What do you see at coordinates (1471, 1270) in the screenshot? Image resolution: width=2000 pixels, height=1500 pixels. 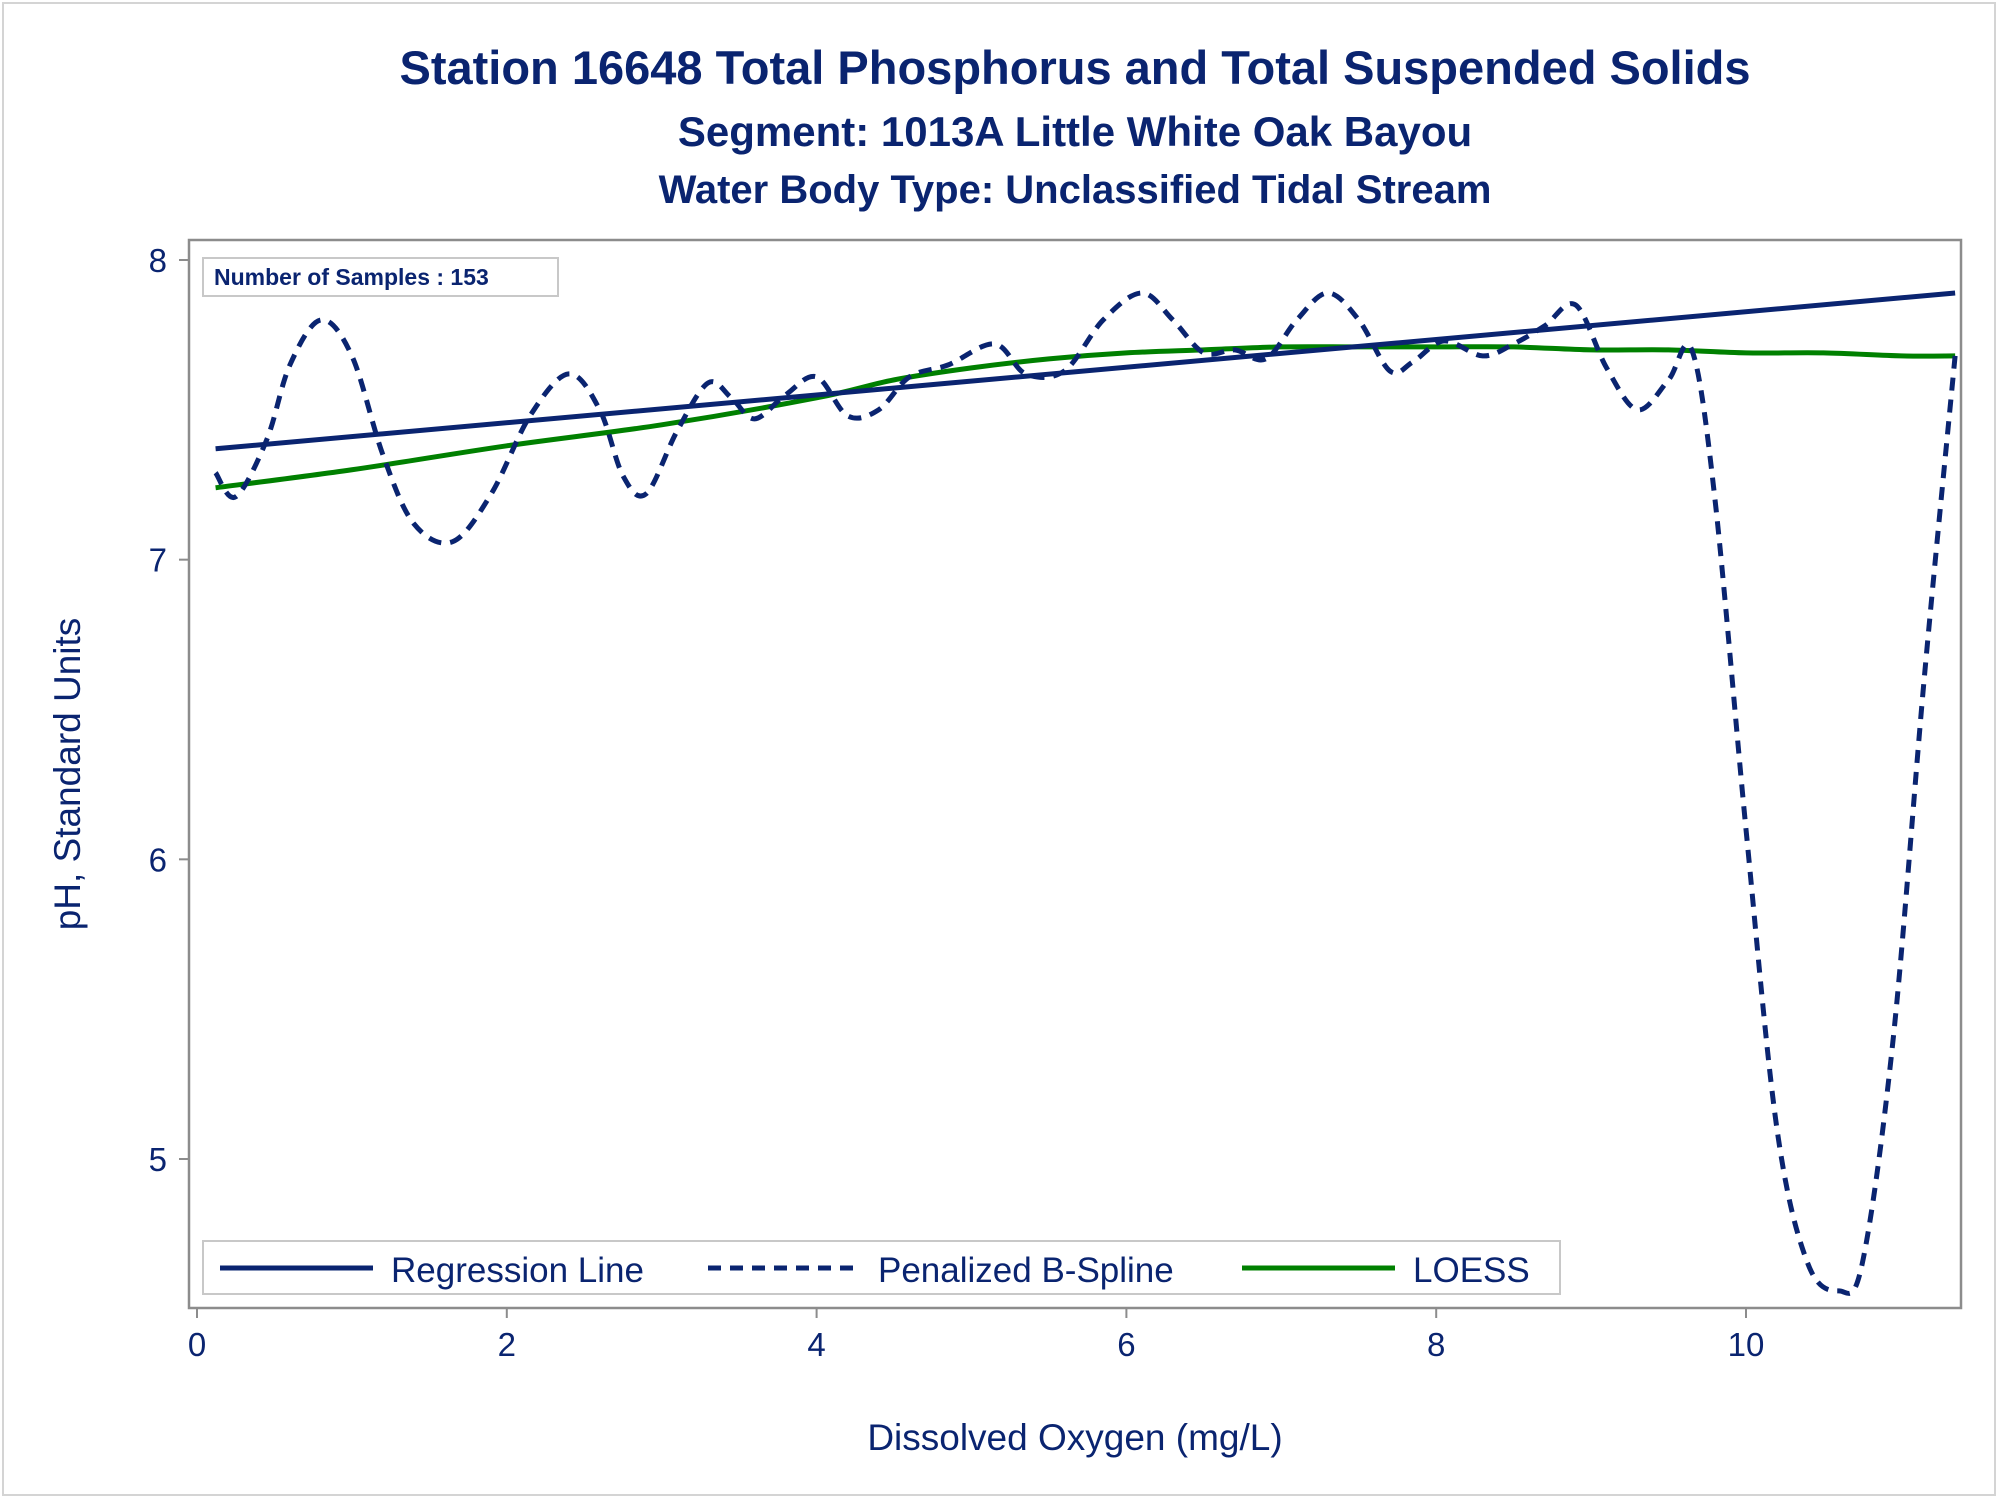 I see `legend-label-loess: LOESS` at bounding box center [1471, 1270].